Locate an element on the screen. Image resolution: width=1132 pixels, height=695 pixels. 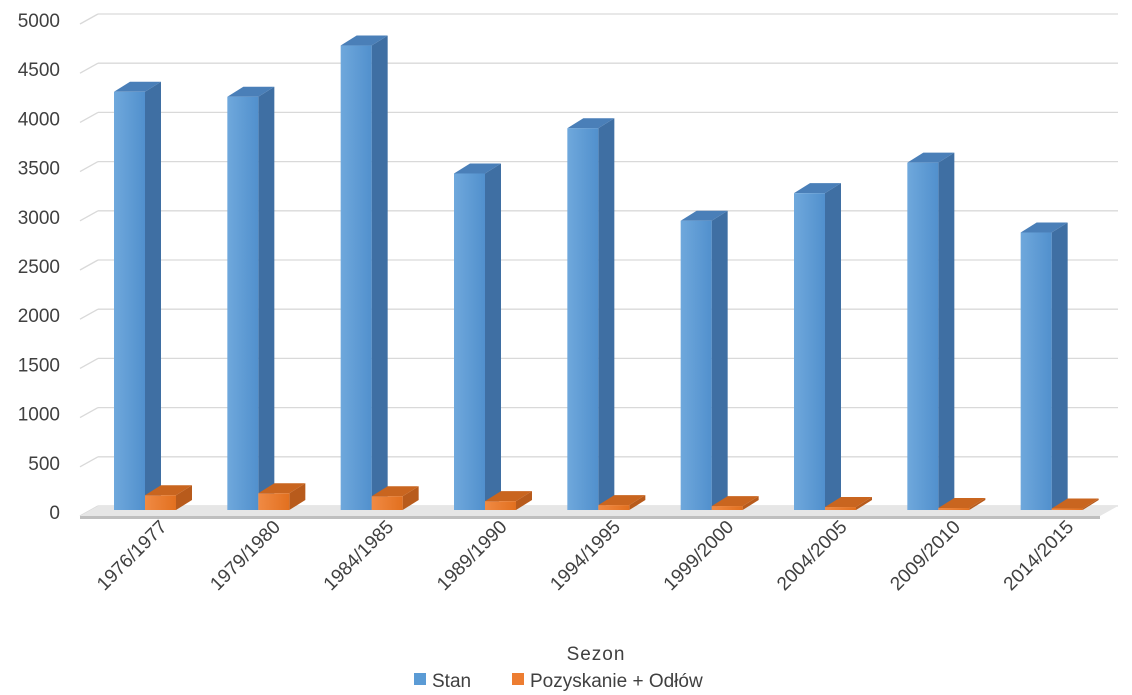
legend-item-stan: Stan is located at coordinates (442, 681).